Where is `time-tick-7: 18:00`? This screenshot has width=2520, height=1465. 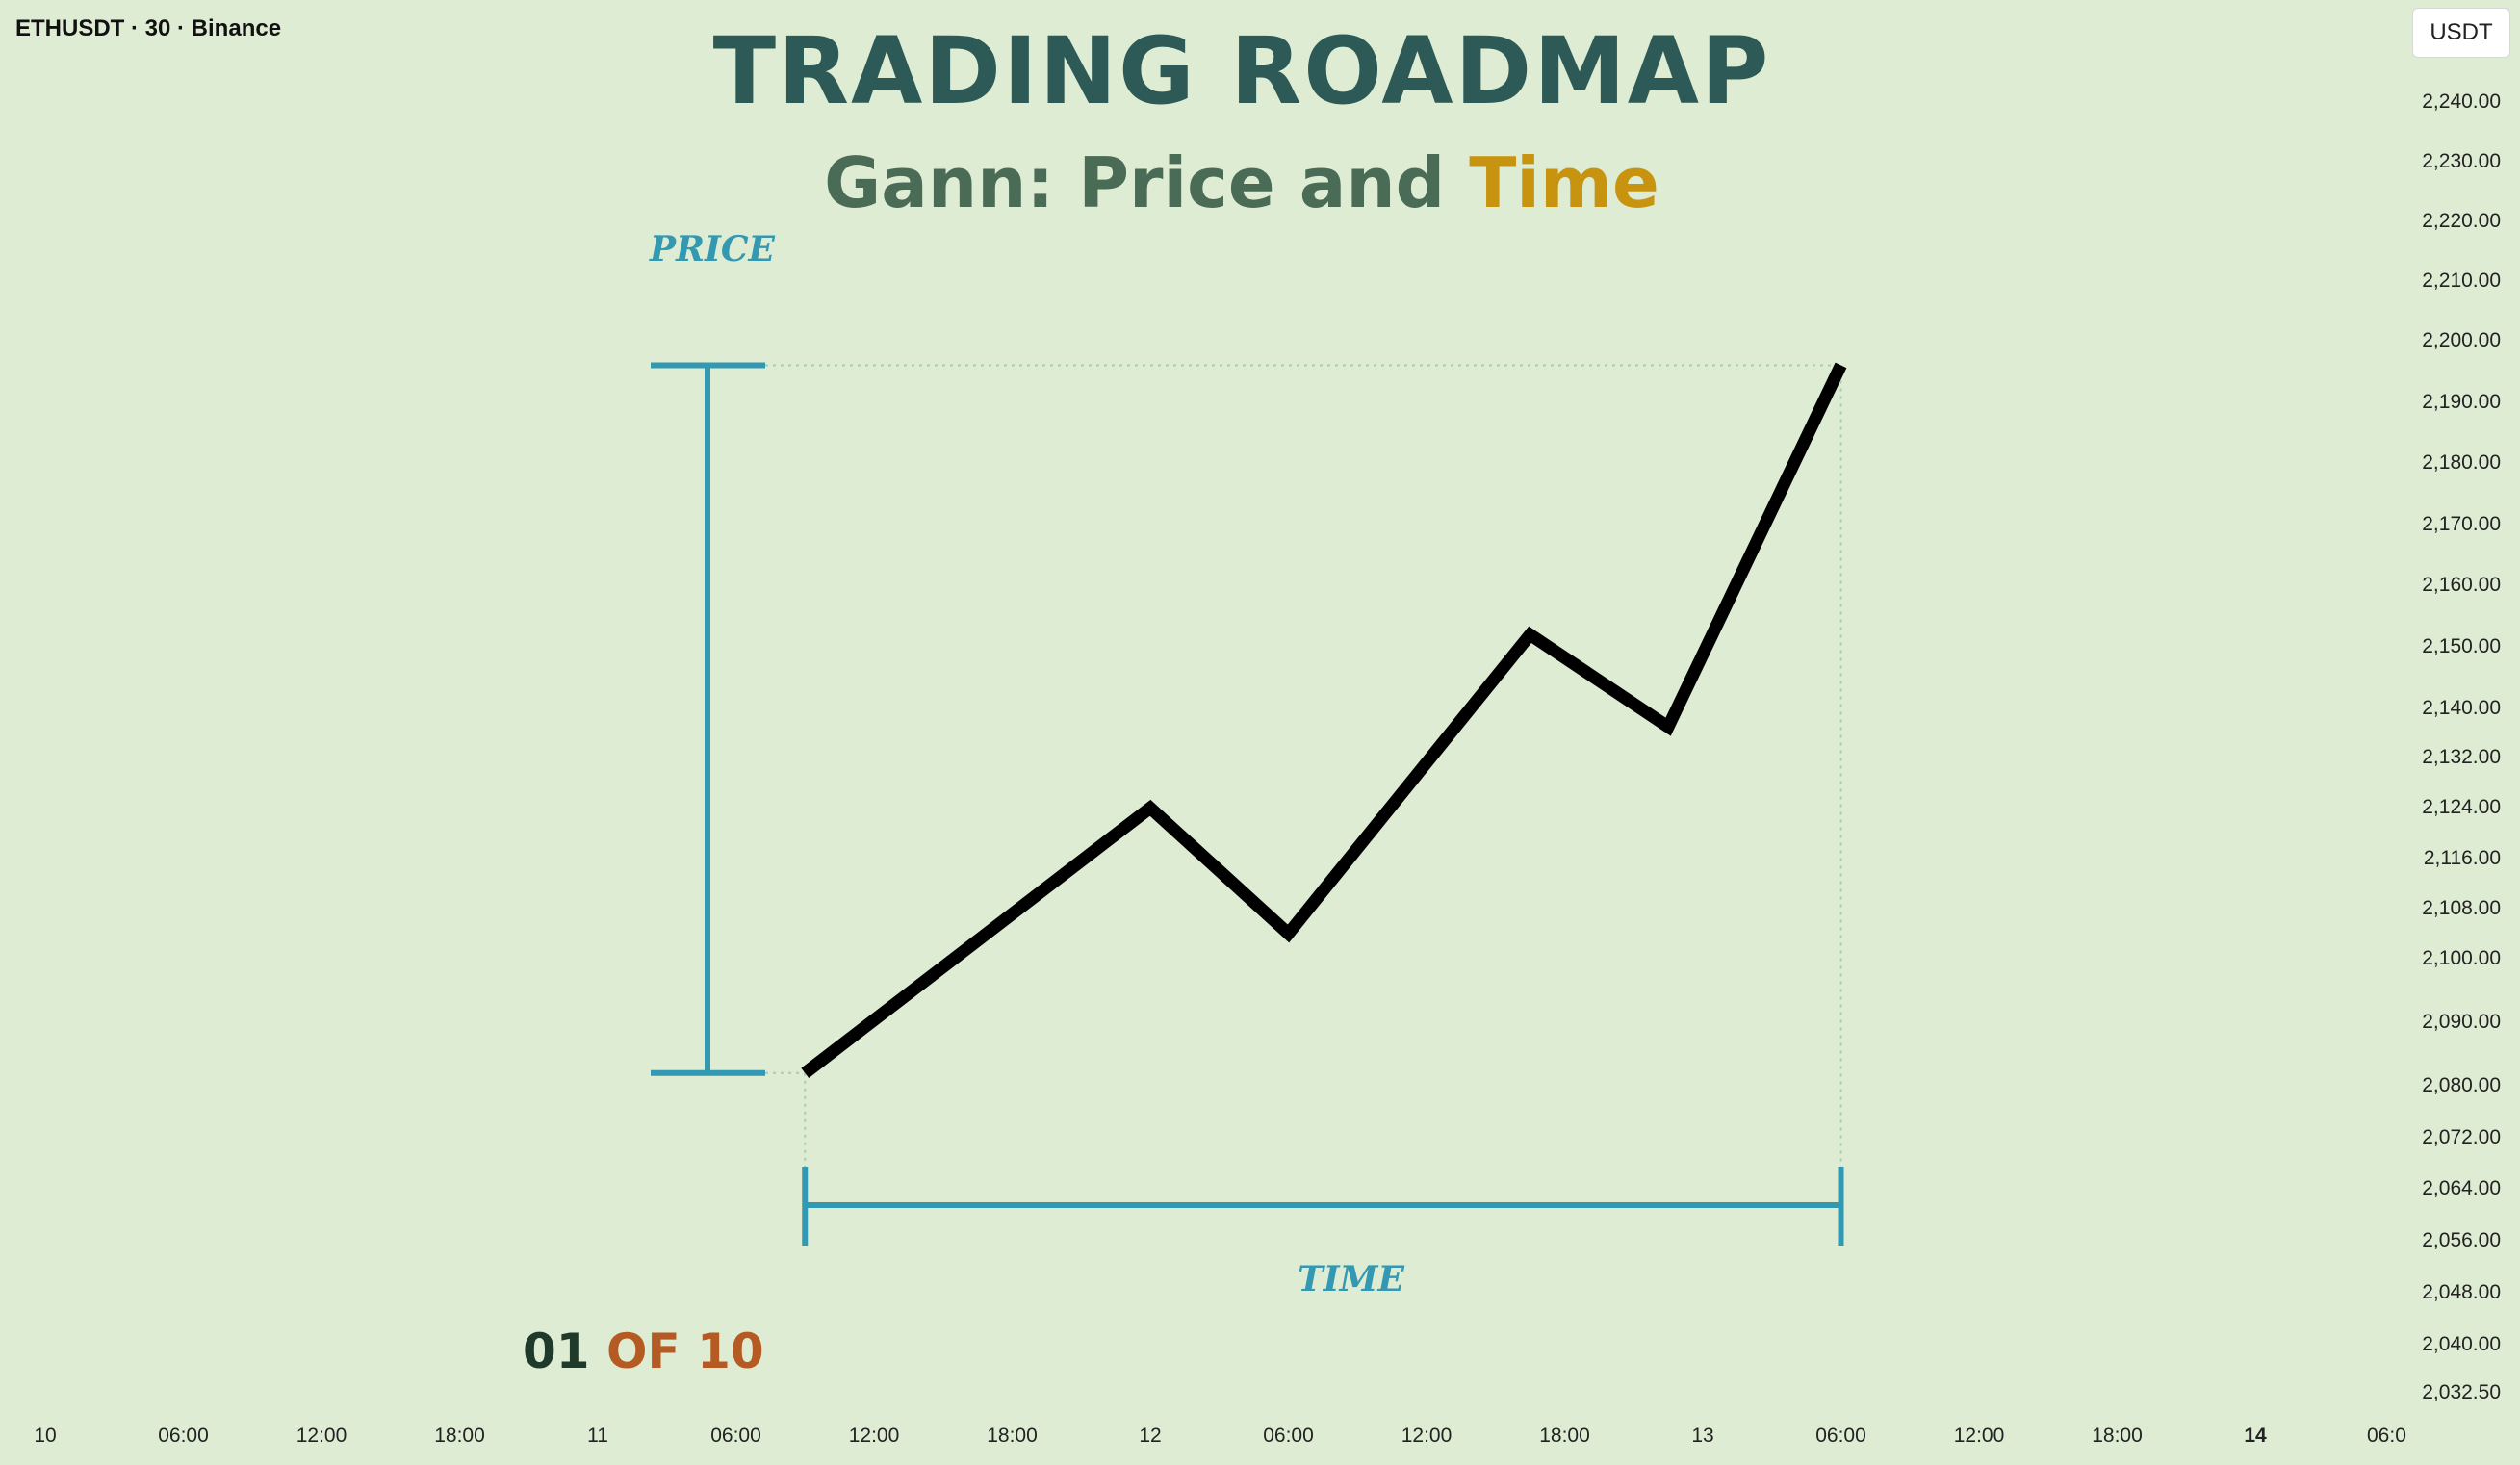 time-tick-7: 18:00 is located at coordinates (1012, 1436).